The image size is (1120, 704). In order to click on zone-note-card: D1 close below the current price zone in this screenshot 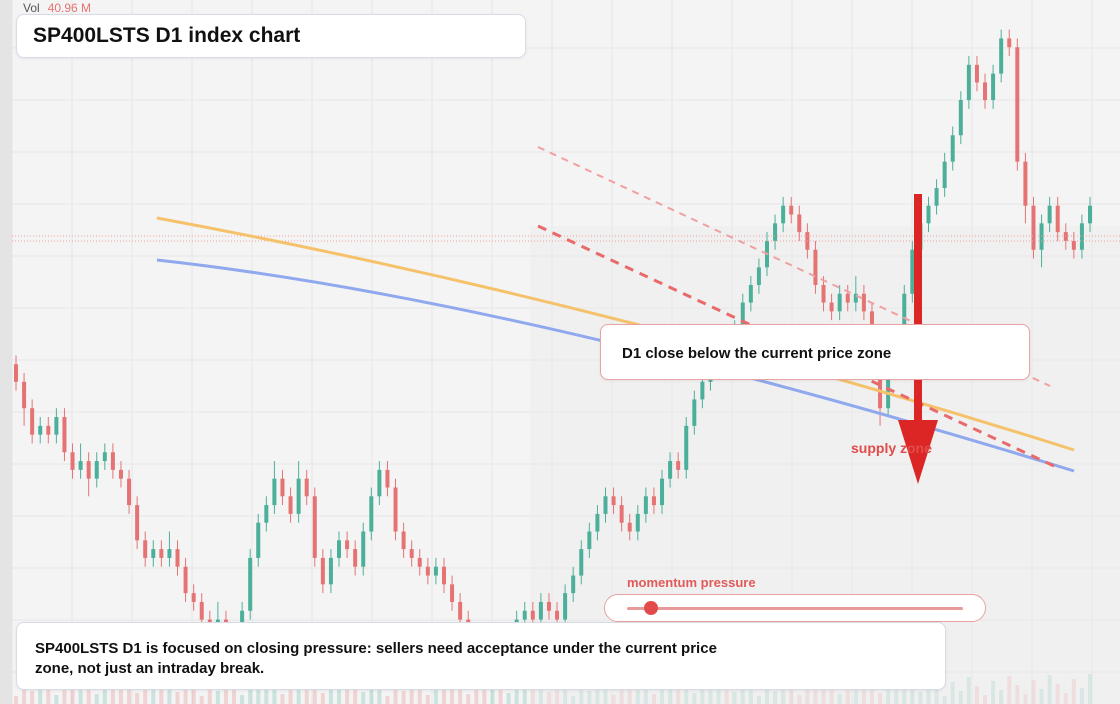, I will do `click(815, 352)`.